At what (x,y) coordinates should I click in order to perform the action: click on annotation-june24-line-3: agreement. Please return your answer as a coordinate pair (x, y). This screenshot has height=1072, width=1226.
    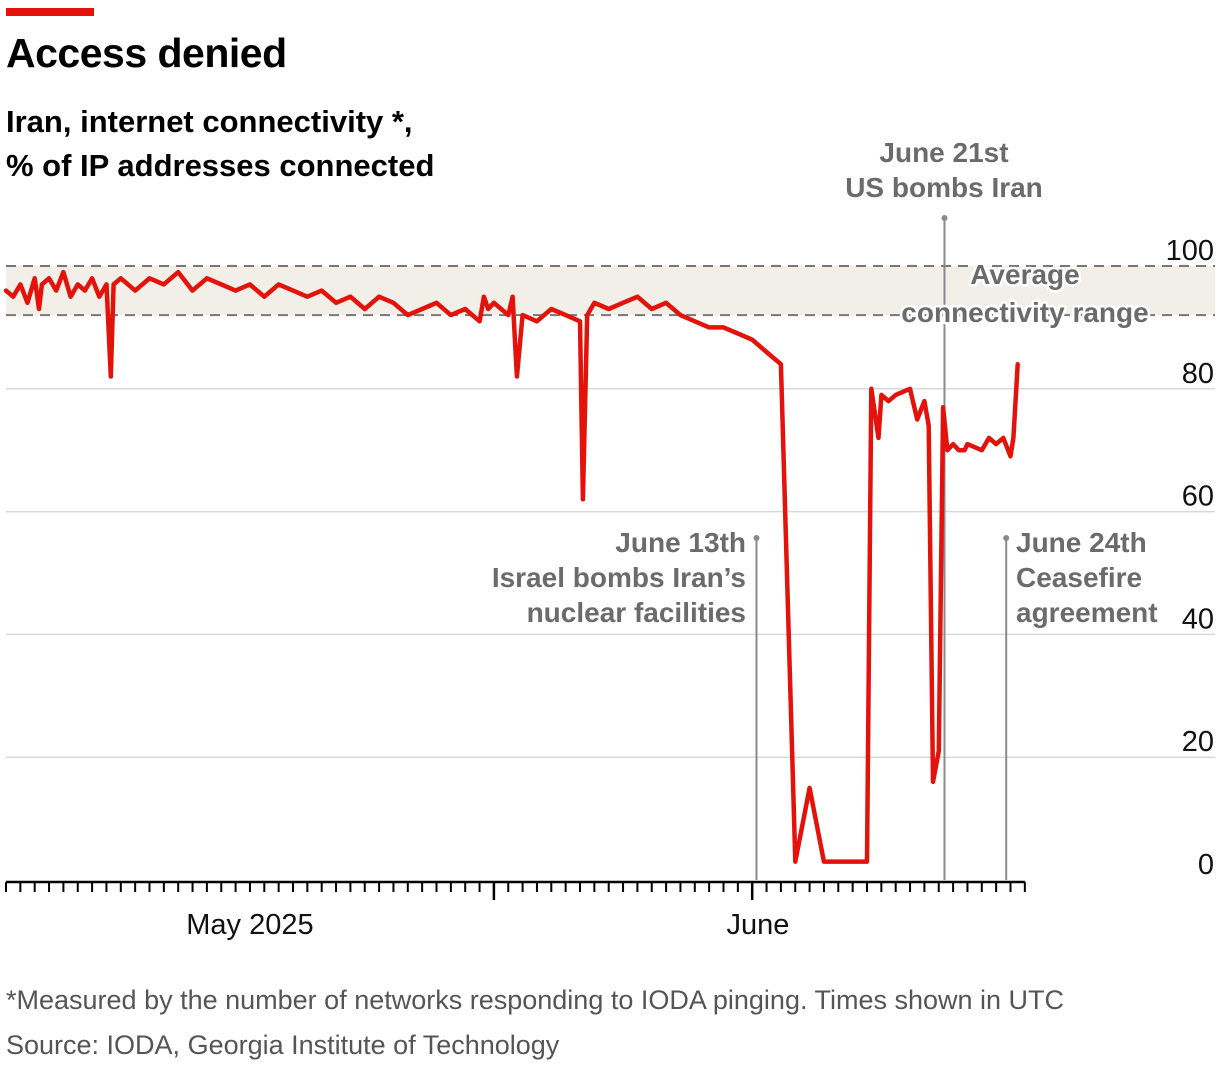
    Looking at the image, I should click on (1087, 612).